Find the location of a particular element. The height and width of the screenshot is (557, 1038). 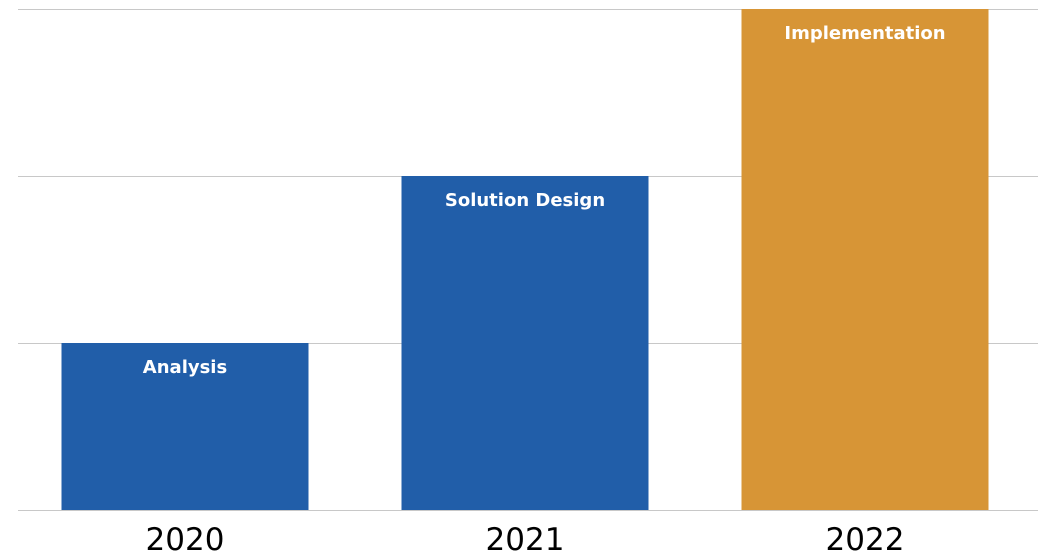

x-tick-label-2022: 2022 is located at coordinates (865, 539).